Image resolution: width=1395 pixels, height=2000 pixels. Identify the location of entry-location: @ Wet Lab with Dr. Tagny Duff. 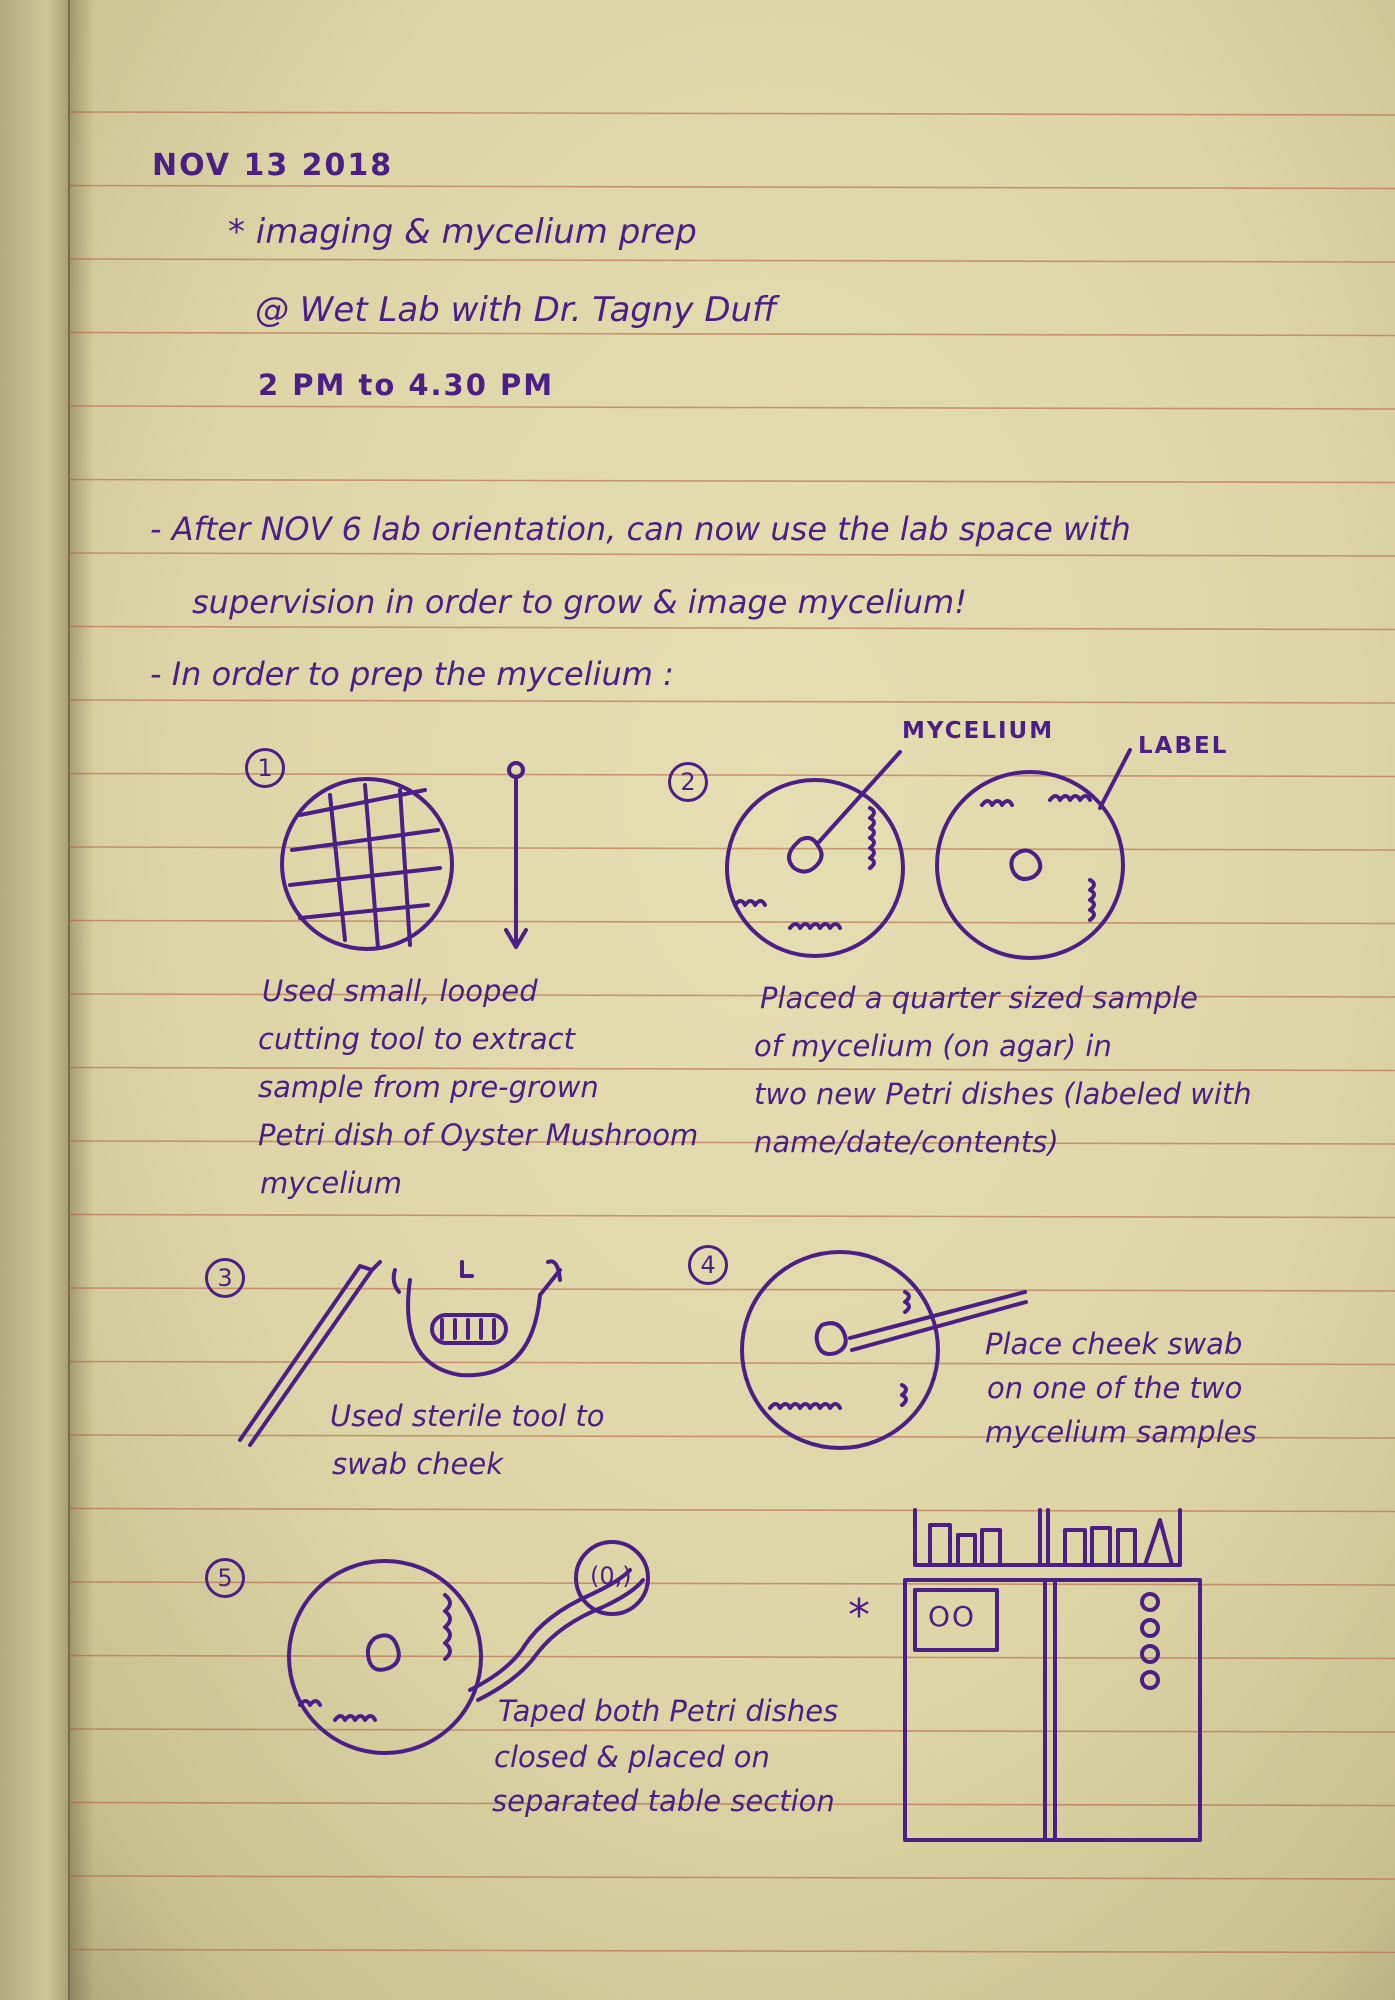
(516, 310).